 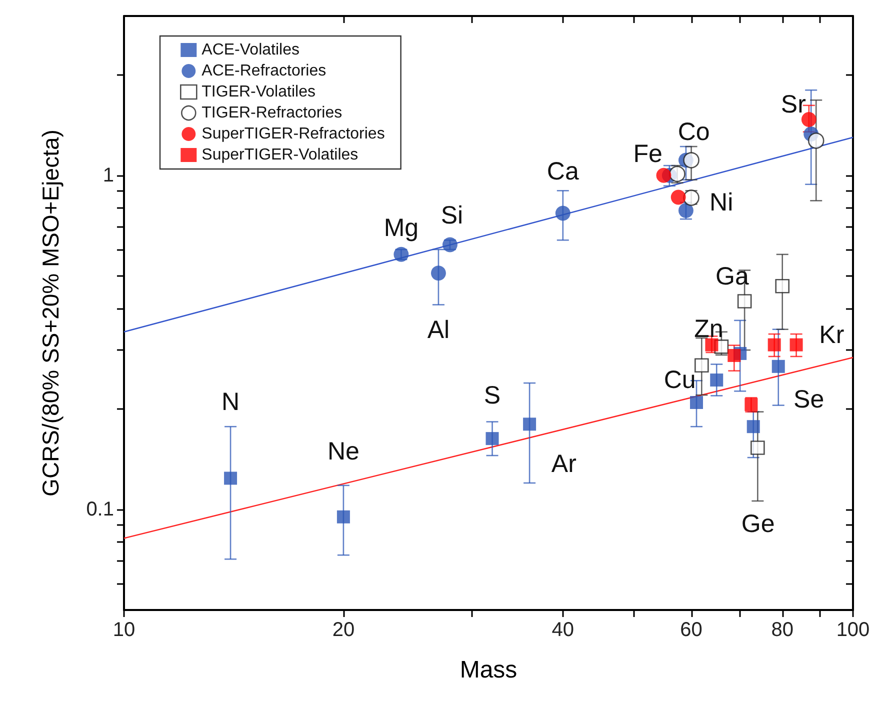 What do you see at coordinates (793, 104) in the screenshot?
I see `annotation: Sr` at bounding box center [793, 104].